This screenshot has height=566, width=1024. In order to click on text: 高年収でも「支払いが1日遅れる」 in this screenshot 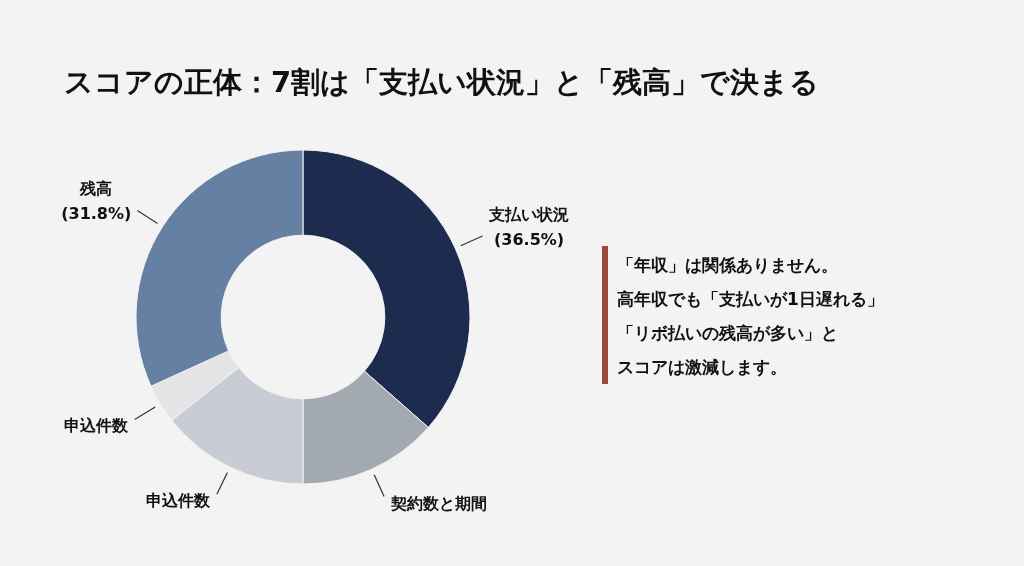, I will do `click(750, 299)`.